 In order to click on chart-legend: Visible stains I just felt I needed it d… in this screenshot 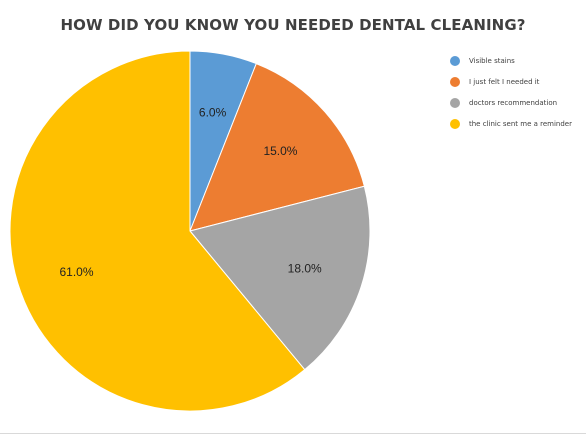, I will do `click(511, 92)`.